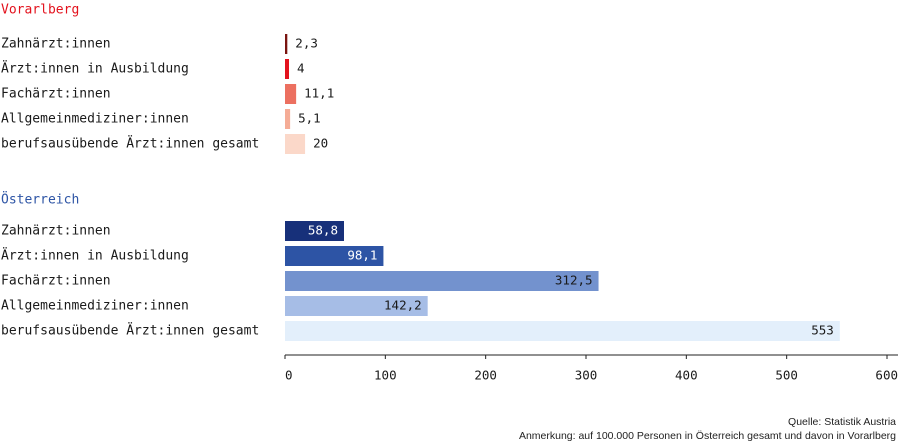 The height and width of the screenshot is (443, 900). Describe the element at coordinates (886, 375) in the screenshot. I see `x-tick-label: 600` at that location.